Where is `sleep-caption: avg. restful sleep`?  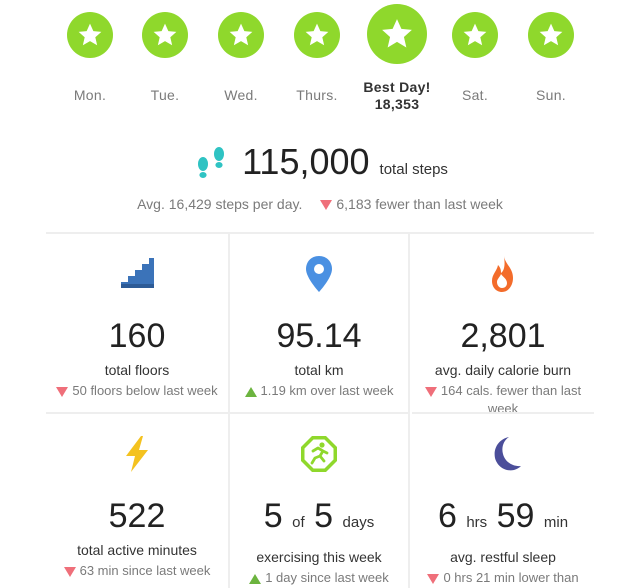 sleep-caption: avg. restful sleep is located at coordinates (503, 557).